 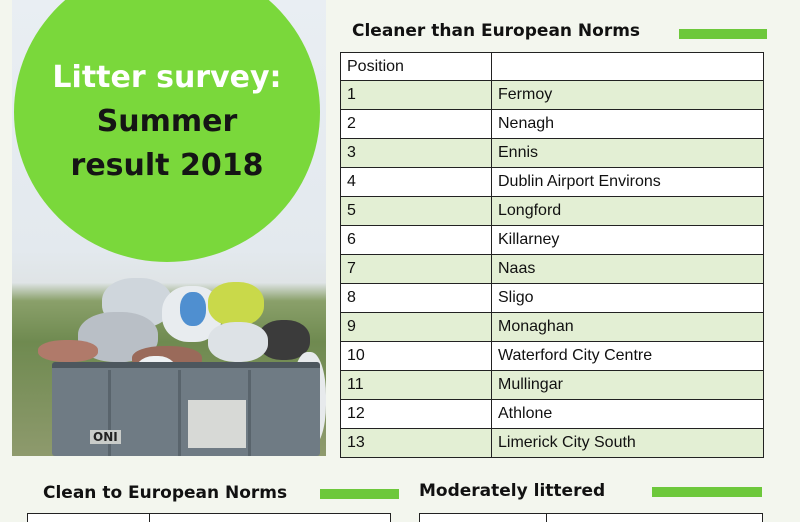 I want to click on position-cell: 5, so click(x=416, y=211).